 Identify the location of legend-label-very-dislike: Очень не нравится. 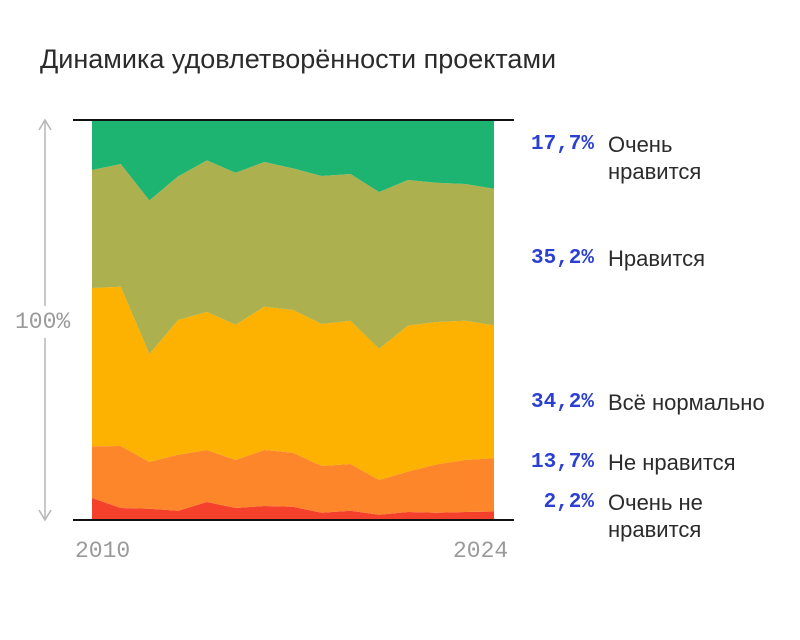
(655, 516).